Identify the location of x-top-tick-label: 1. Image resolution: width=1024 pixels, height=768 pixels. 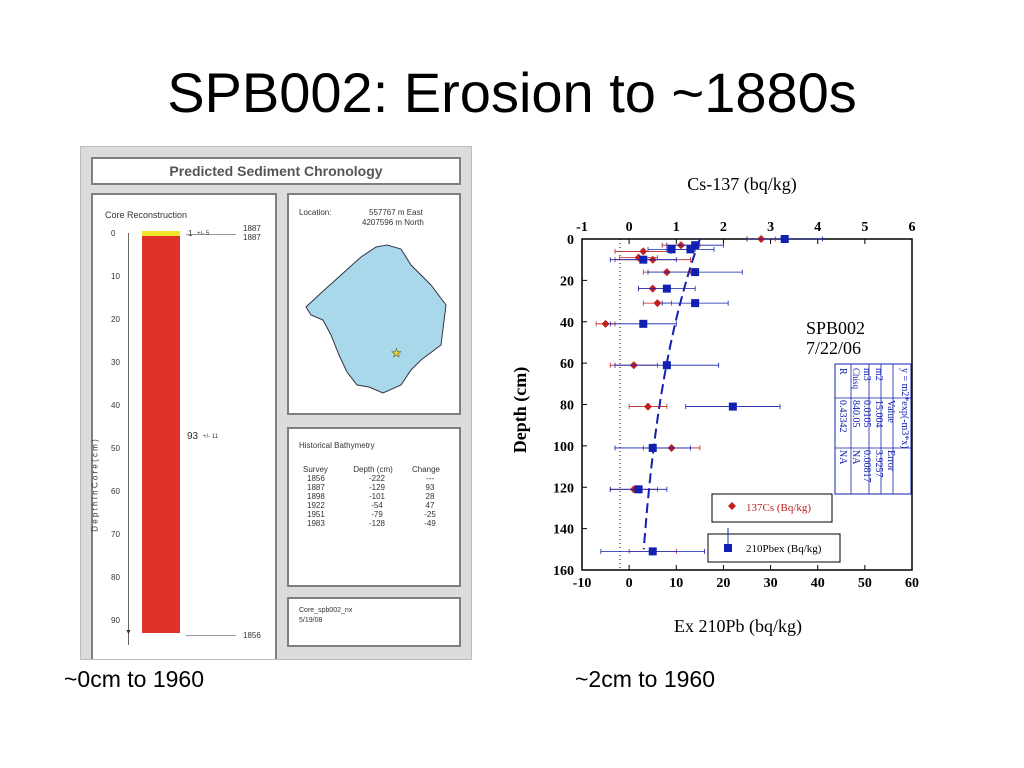
(676, 227).